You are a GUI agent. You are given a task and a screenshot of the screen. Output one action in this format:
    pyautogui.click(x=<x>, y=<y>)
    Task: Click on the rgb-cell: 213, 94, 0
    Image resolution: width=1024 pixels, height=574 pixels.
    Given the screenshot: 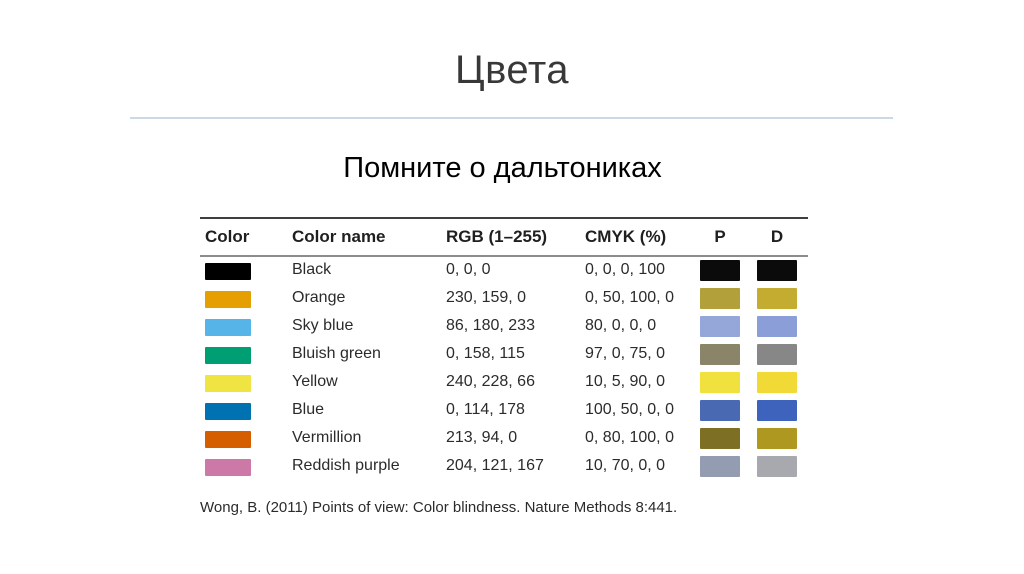 What is the action you would take?
    pyautogui.click(x=482, y=437)
    